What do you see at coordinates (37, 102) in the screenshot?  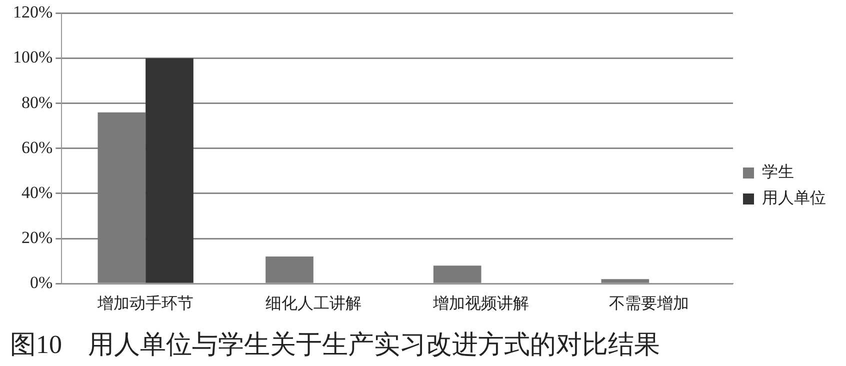 I see `y-tick-label: 80%` at bounding box center [37, 102].